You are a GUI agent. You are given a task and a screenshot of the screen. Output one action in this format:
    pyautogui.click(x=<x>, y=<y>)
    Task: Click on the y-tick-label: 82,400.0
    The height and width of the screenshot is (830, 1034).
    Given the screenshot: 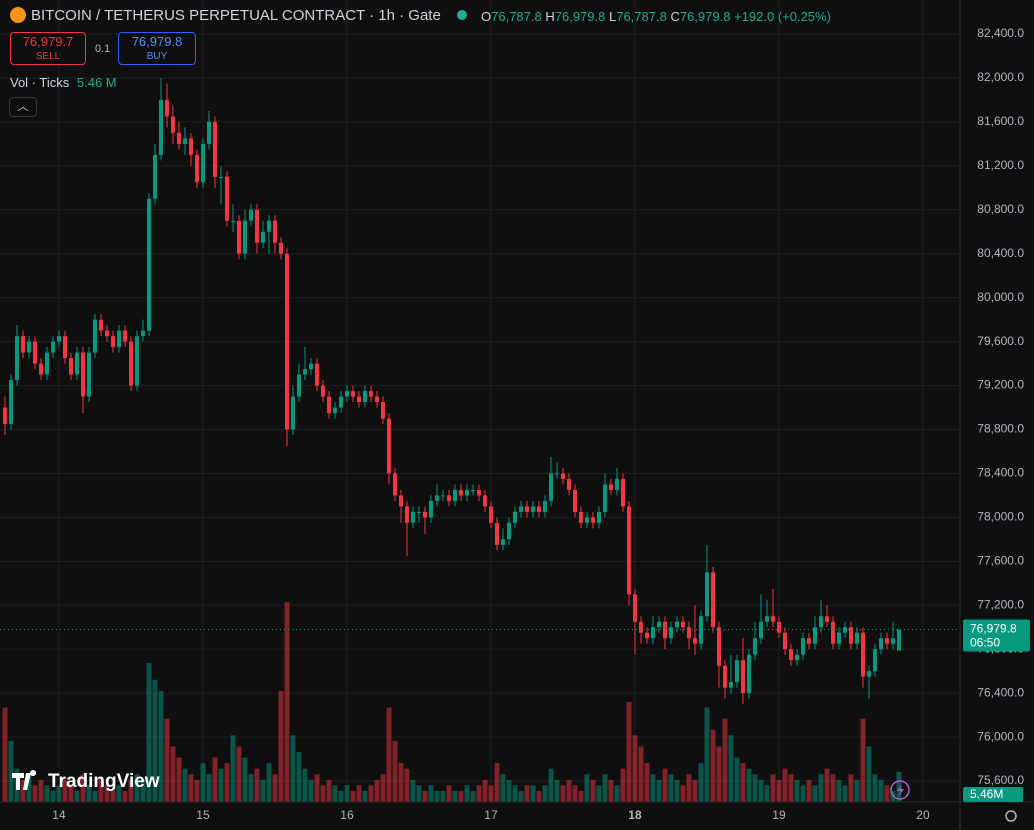 What is the action you would take?
    pyautogui.click(x=1000, y=33)
    